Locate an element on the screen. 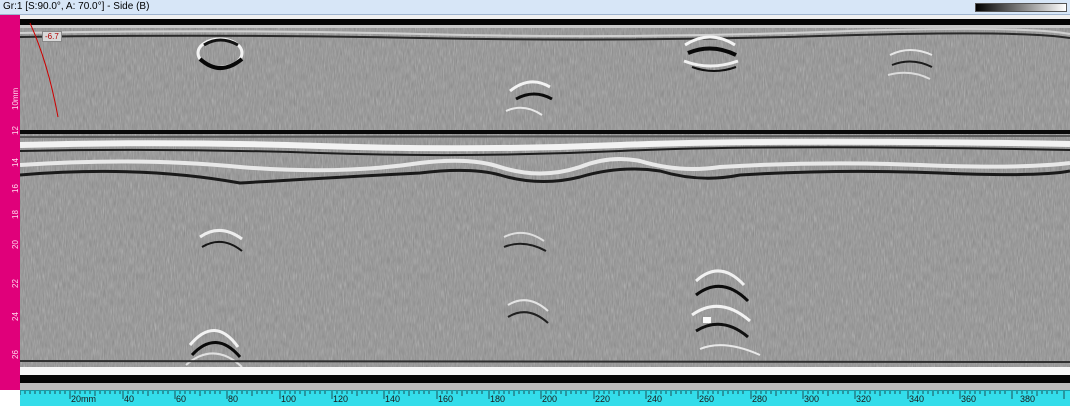 The image size is (1070, 406). vruler-label: 18 is located at coordinates (15, 214).